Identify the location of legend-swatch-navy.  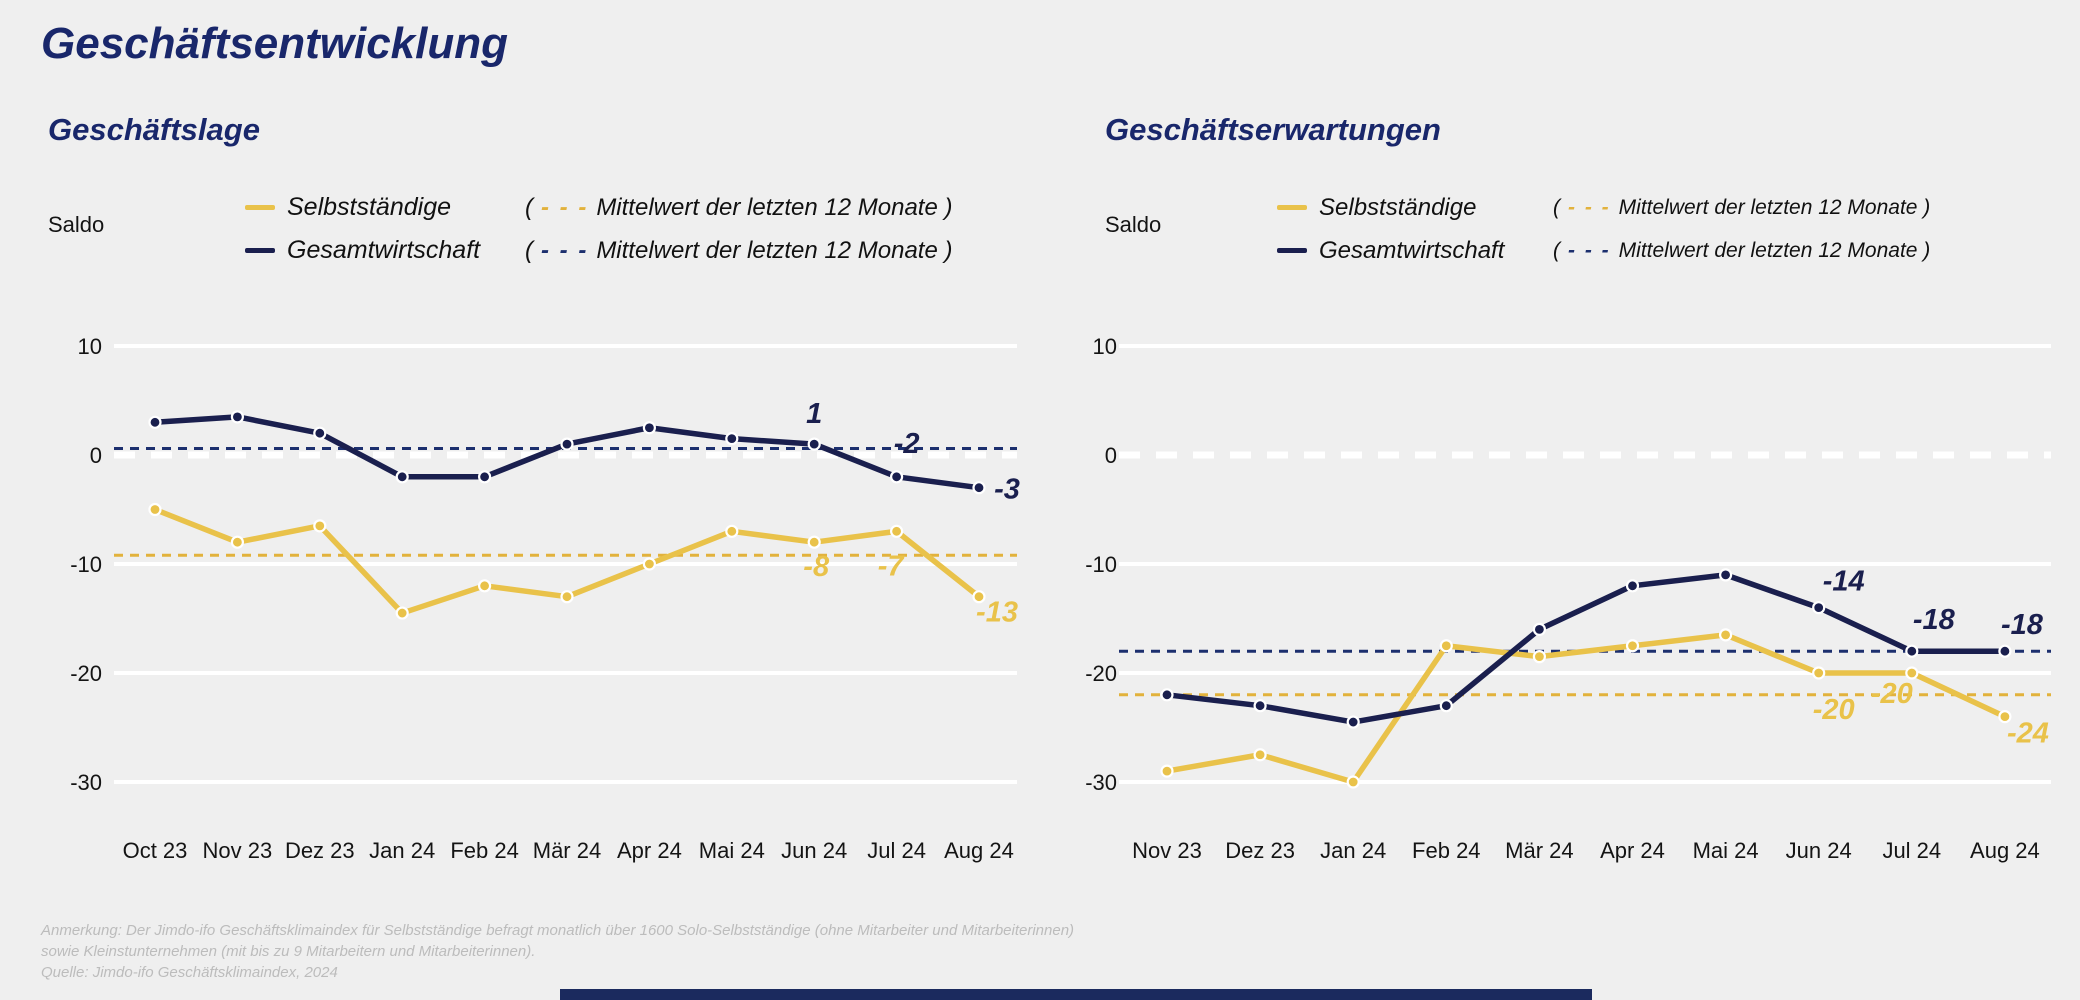
(260, 250).